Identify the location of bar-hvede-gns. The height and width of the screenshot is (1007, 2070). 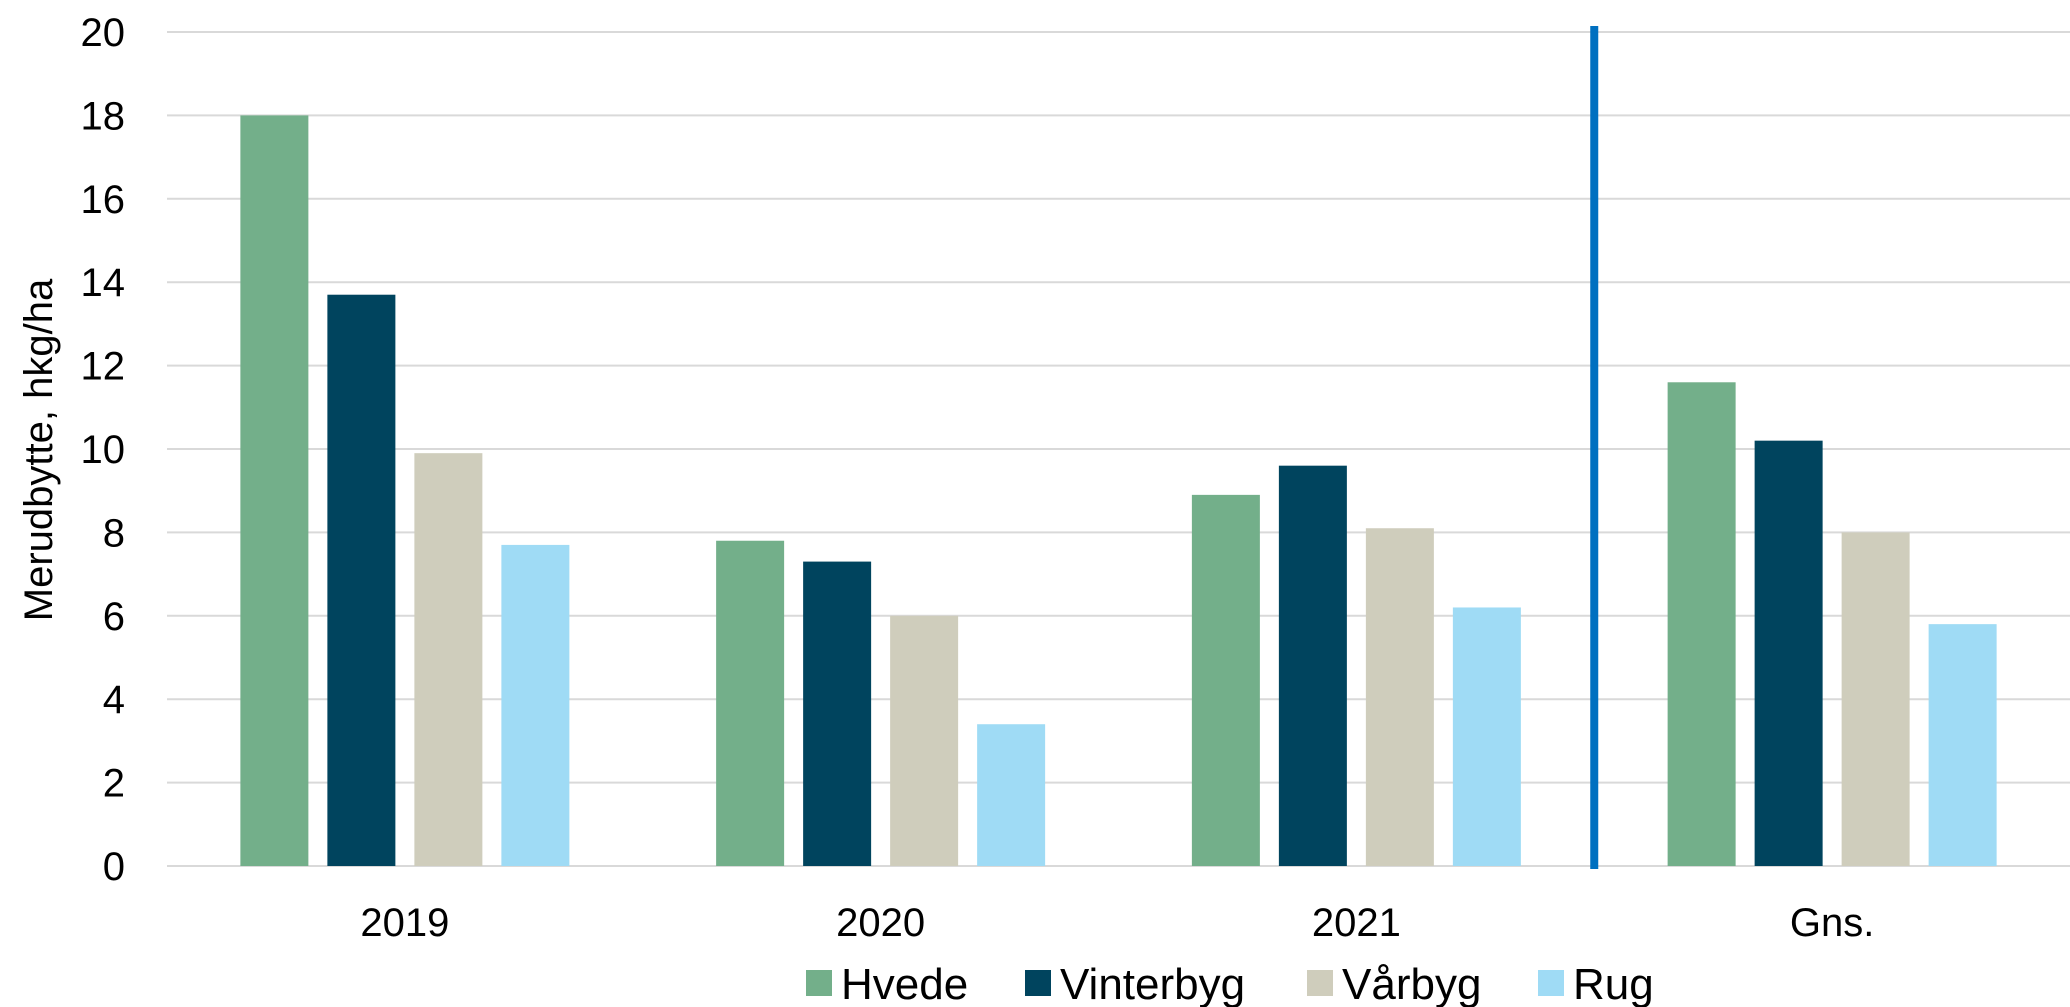
(1701, 624).